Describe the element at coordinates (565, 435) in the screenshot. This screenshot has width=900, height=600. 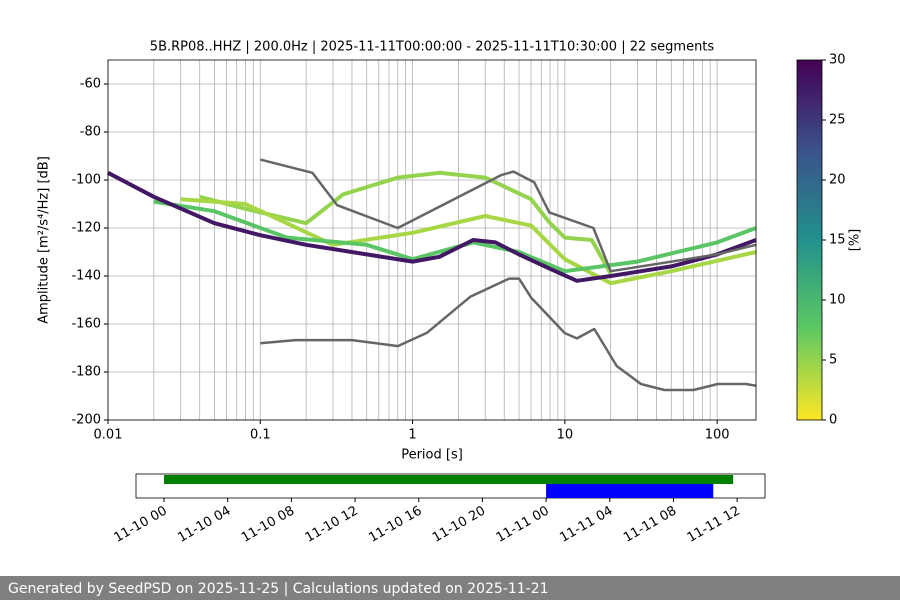
I see `x-tick-label: 10` at that location.